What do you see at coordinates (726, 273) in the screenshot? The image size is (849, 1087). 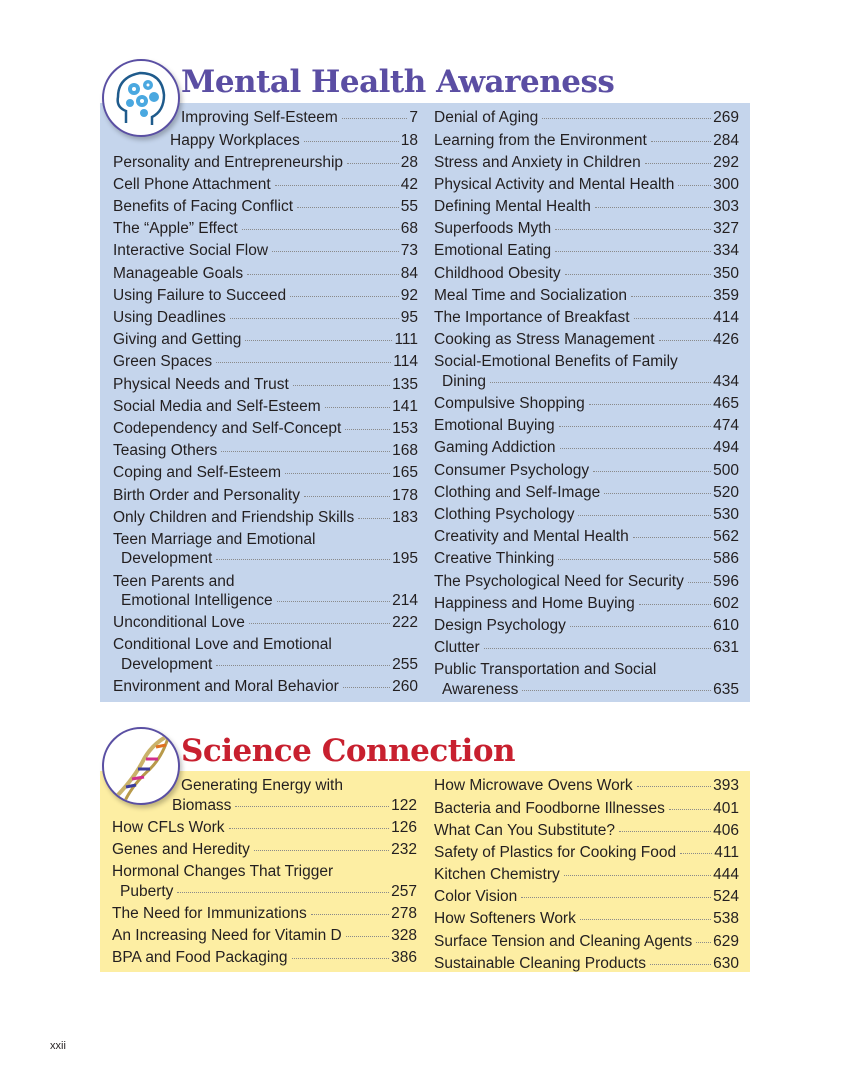 I see `page-number: 350` at bounding box center [726, 273].